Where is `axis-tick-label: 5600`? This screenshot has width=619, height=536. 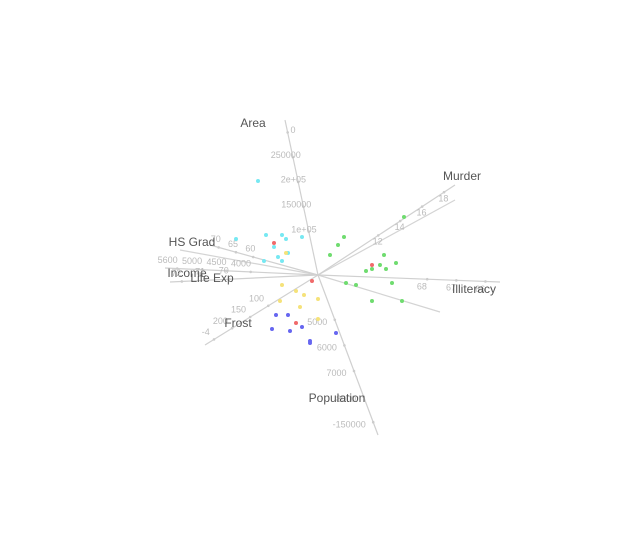
axis-tick-label: 5600 is located at coordinates (168, 260).